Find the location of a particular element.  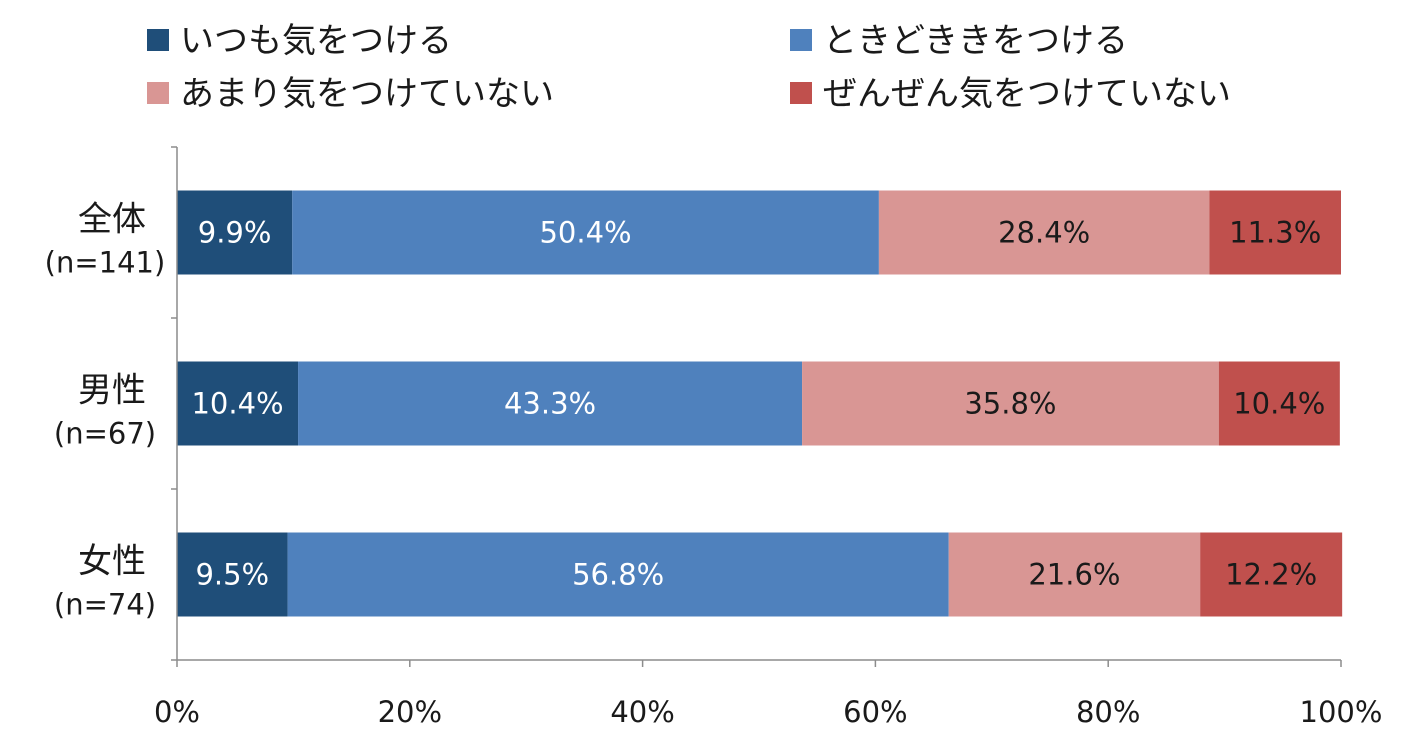

data-label-2-3: 35.8% is located at coordinates (1010, 404).